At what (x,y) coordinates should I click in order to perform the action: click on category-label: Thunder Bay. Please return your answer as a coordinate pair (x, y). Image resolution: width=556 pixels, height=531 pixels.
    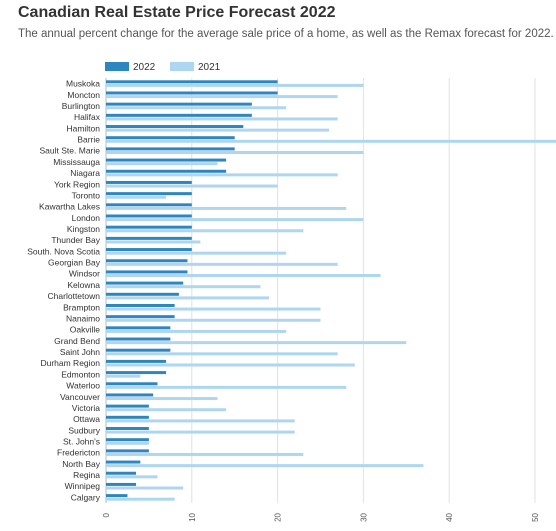
    Looking at the image, I should click on (75, 240).